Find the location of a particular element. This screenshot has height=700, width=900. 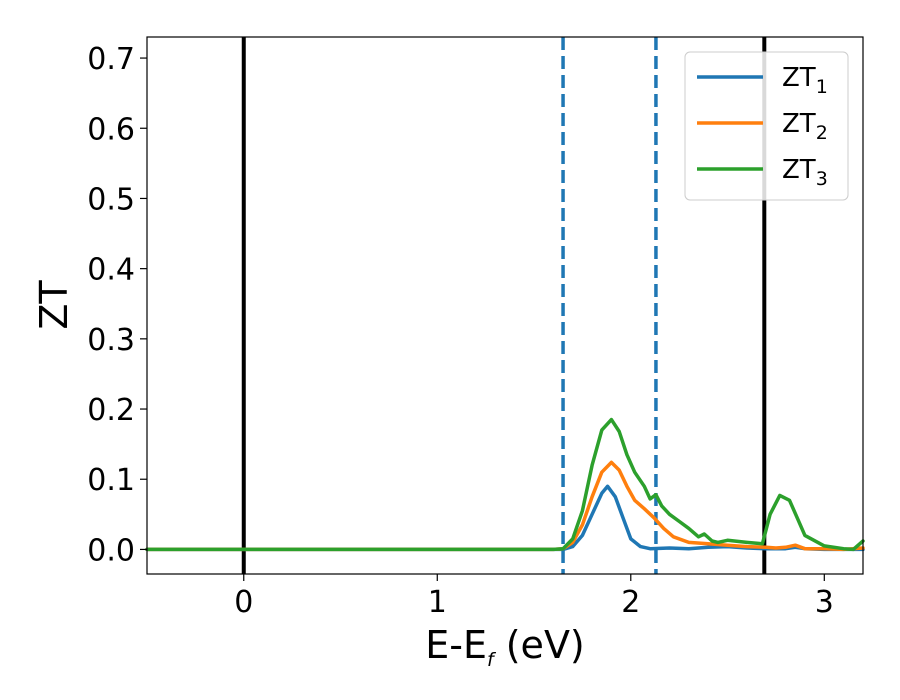

x-tick-label: 3 is located at coordinates (824, 602).